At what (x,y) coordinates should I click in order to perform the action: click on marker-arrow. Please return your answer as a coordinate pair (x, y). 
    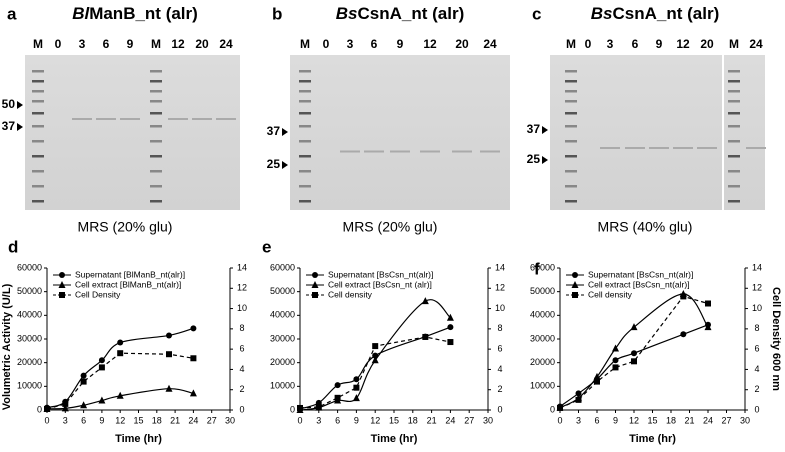
    Looking at the image, I should click on (20, 105).